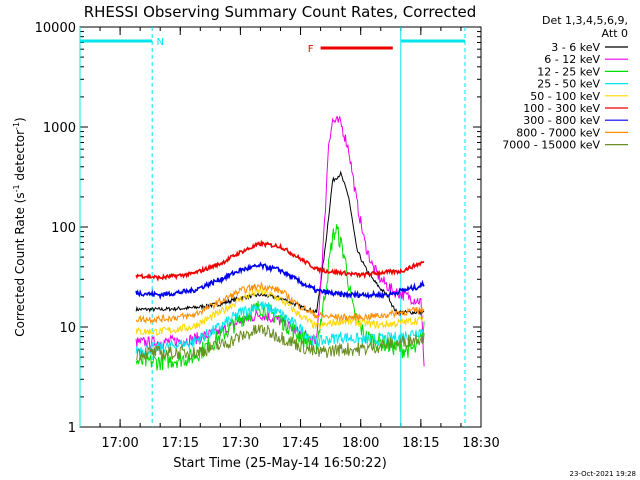  What do you see at coordinates (561, 108) in the screenshot?
I see `legend-label: 100 - 300 keV` at bounding box center [561, 108].